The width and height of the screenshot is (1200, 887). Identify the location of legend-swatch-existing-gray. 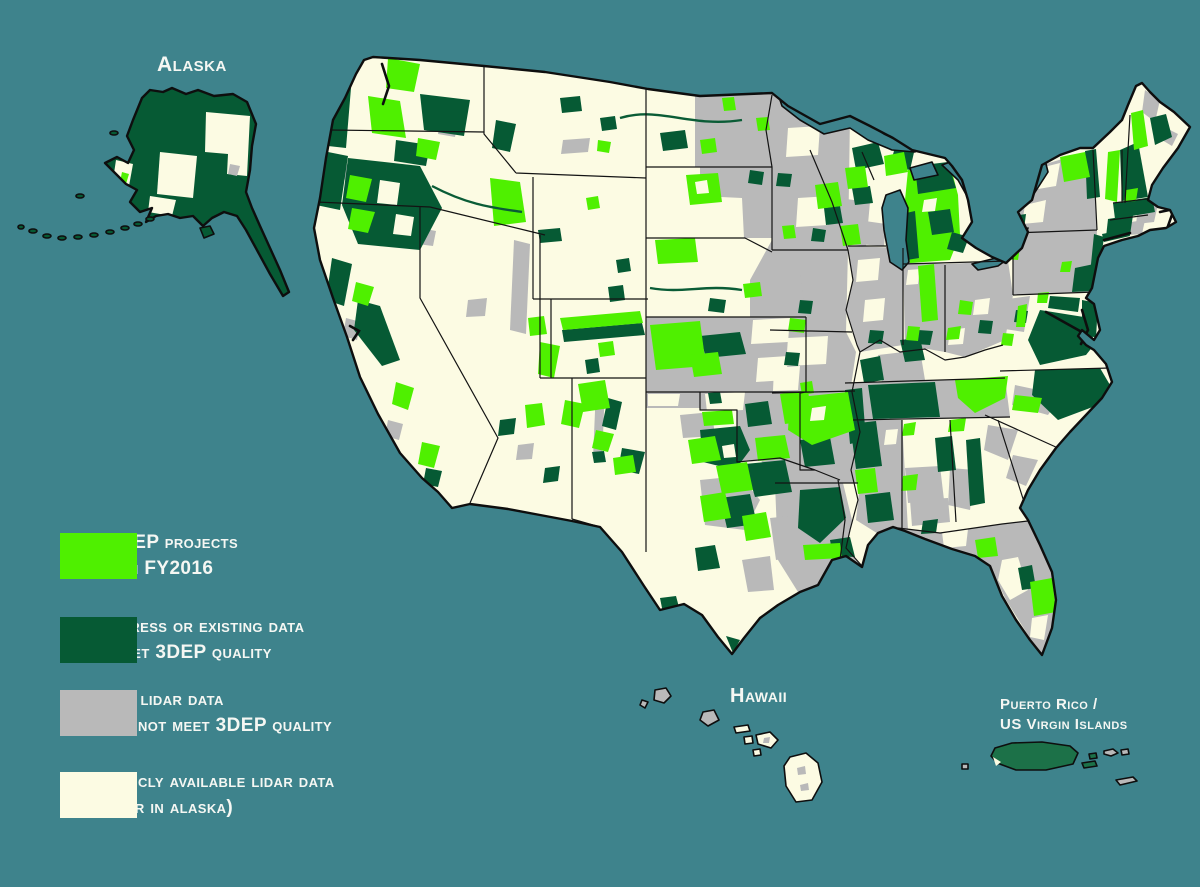
(98, 713).